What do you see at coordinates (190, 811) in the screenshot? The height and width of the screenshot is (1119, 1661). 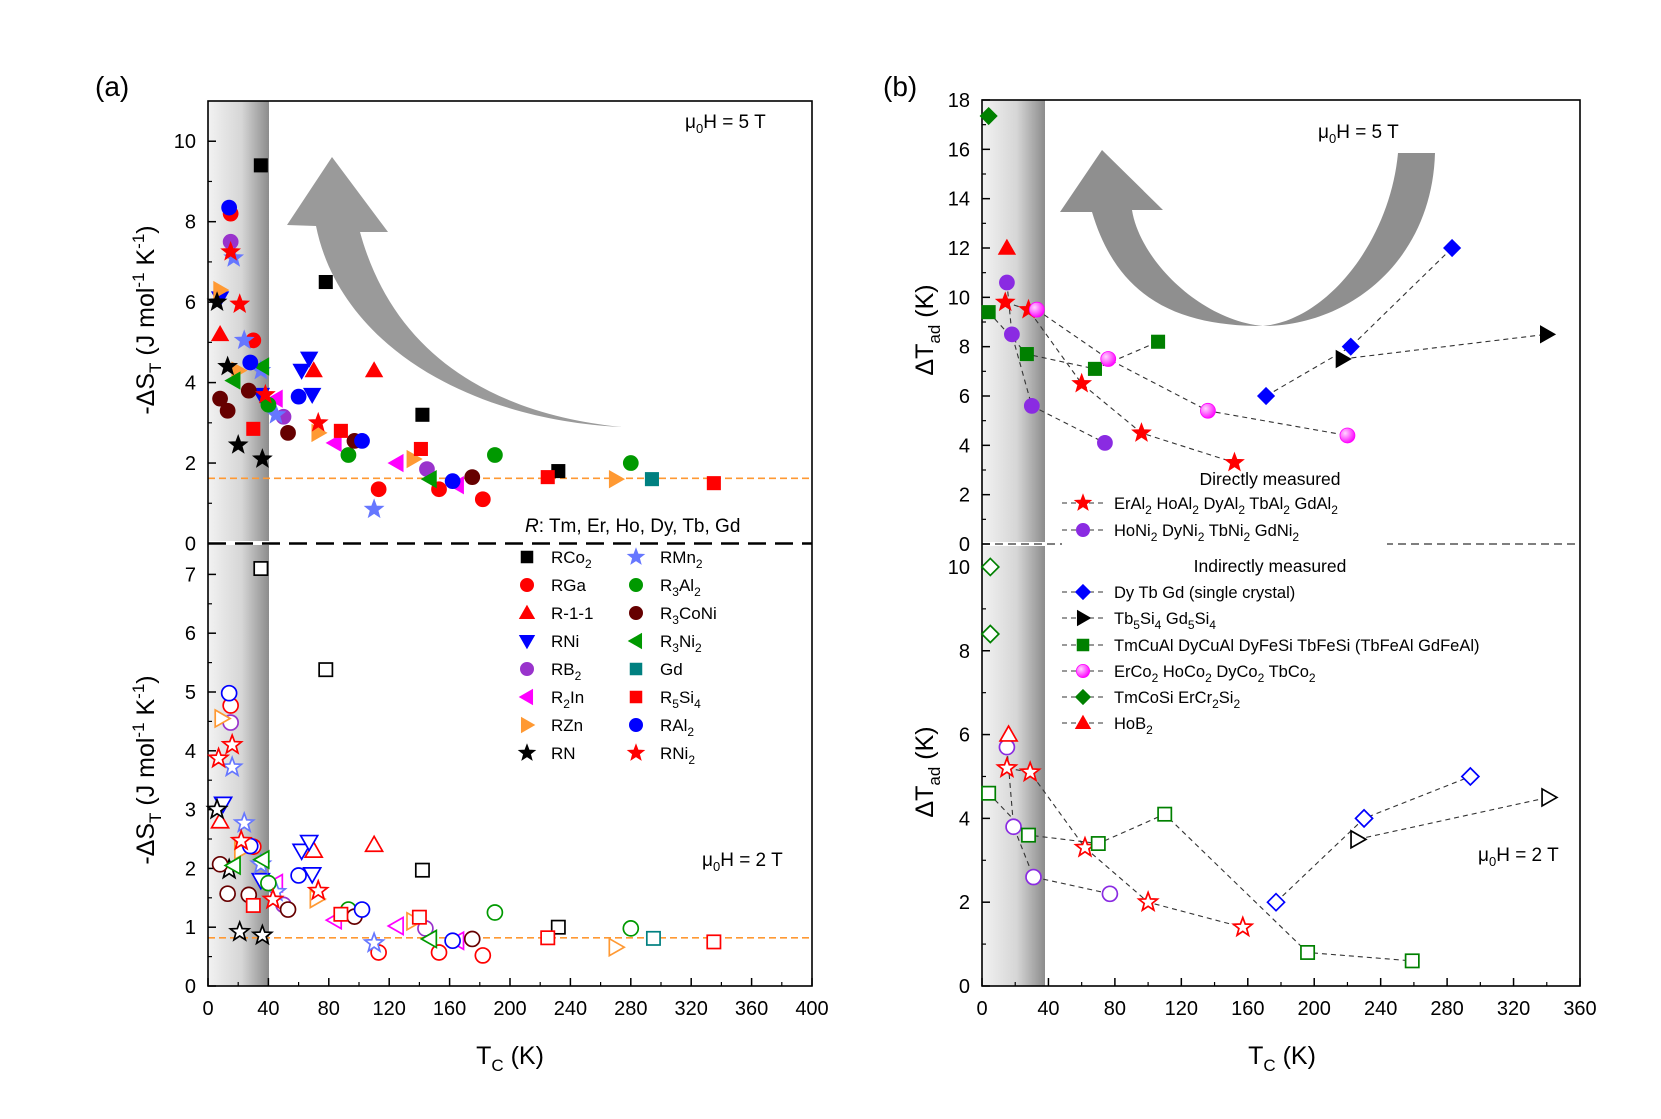 I see `panel-a-bottom-ytick-label: 3` at bounding box center [190, 811].